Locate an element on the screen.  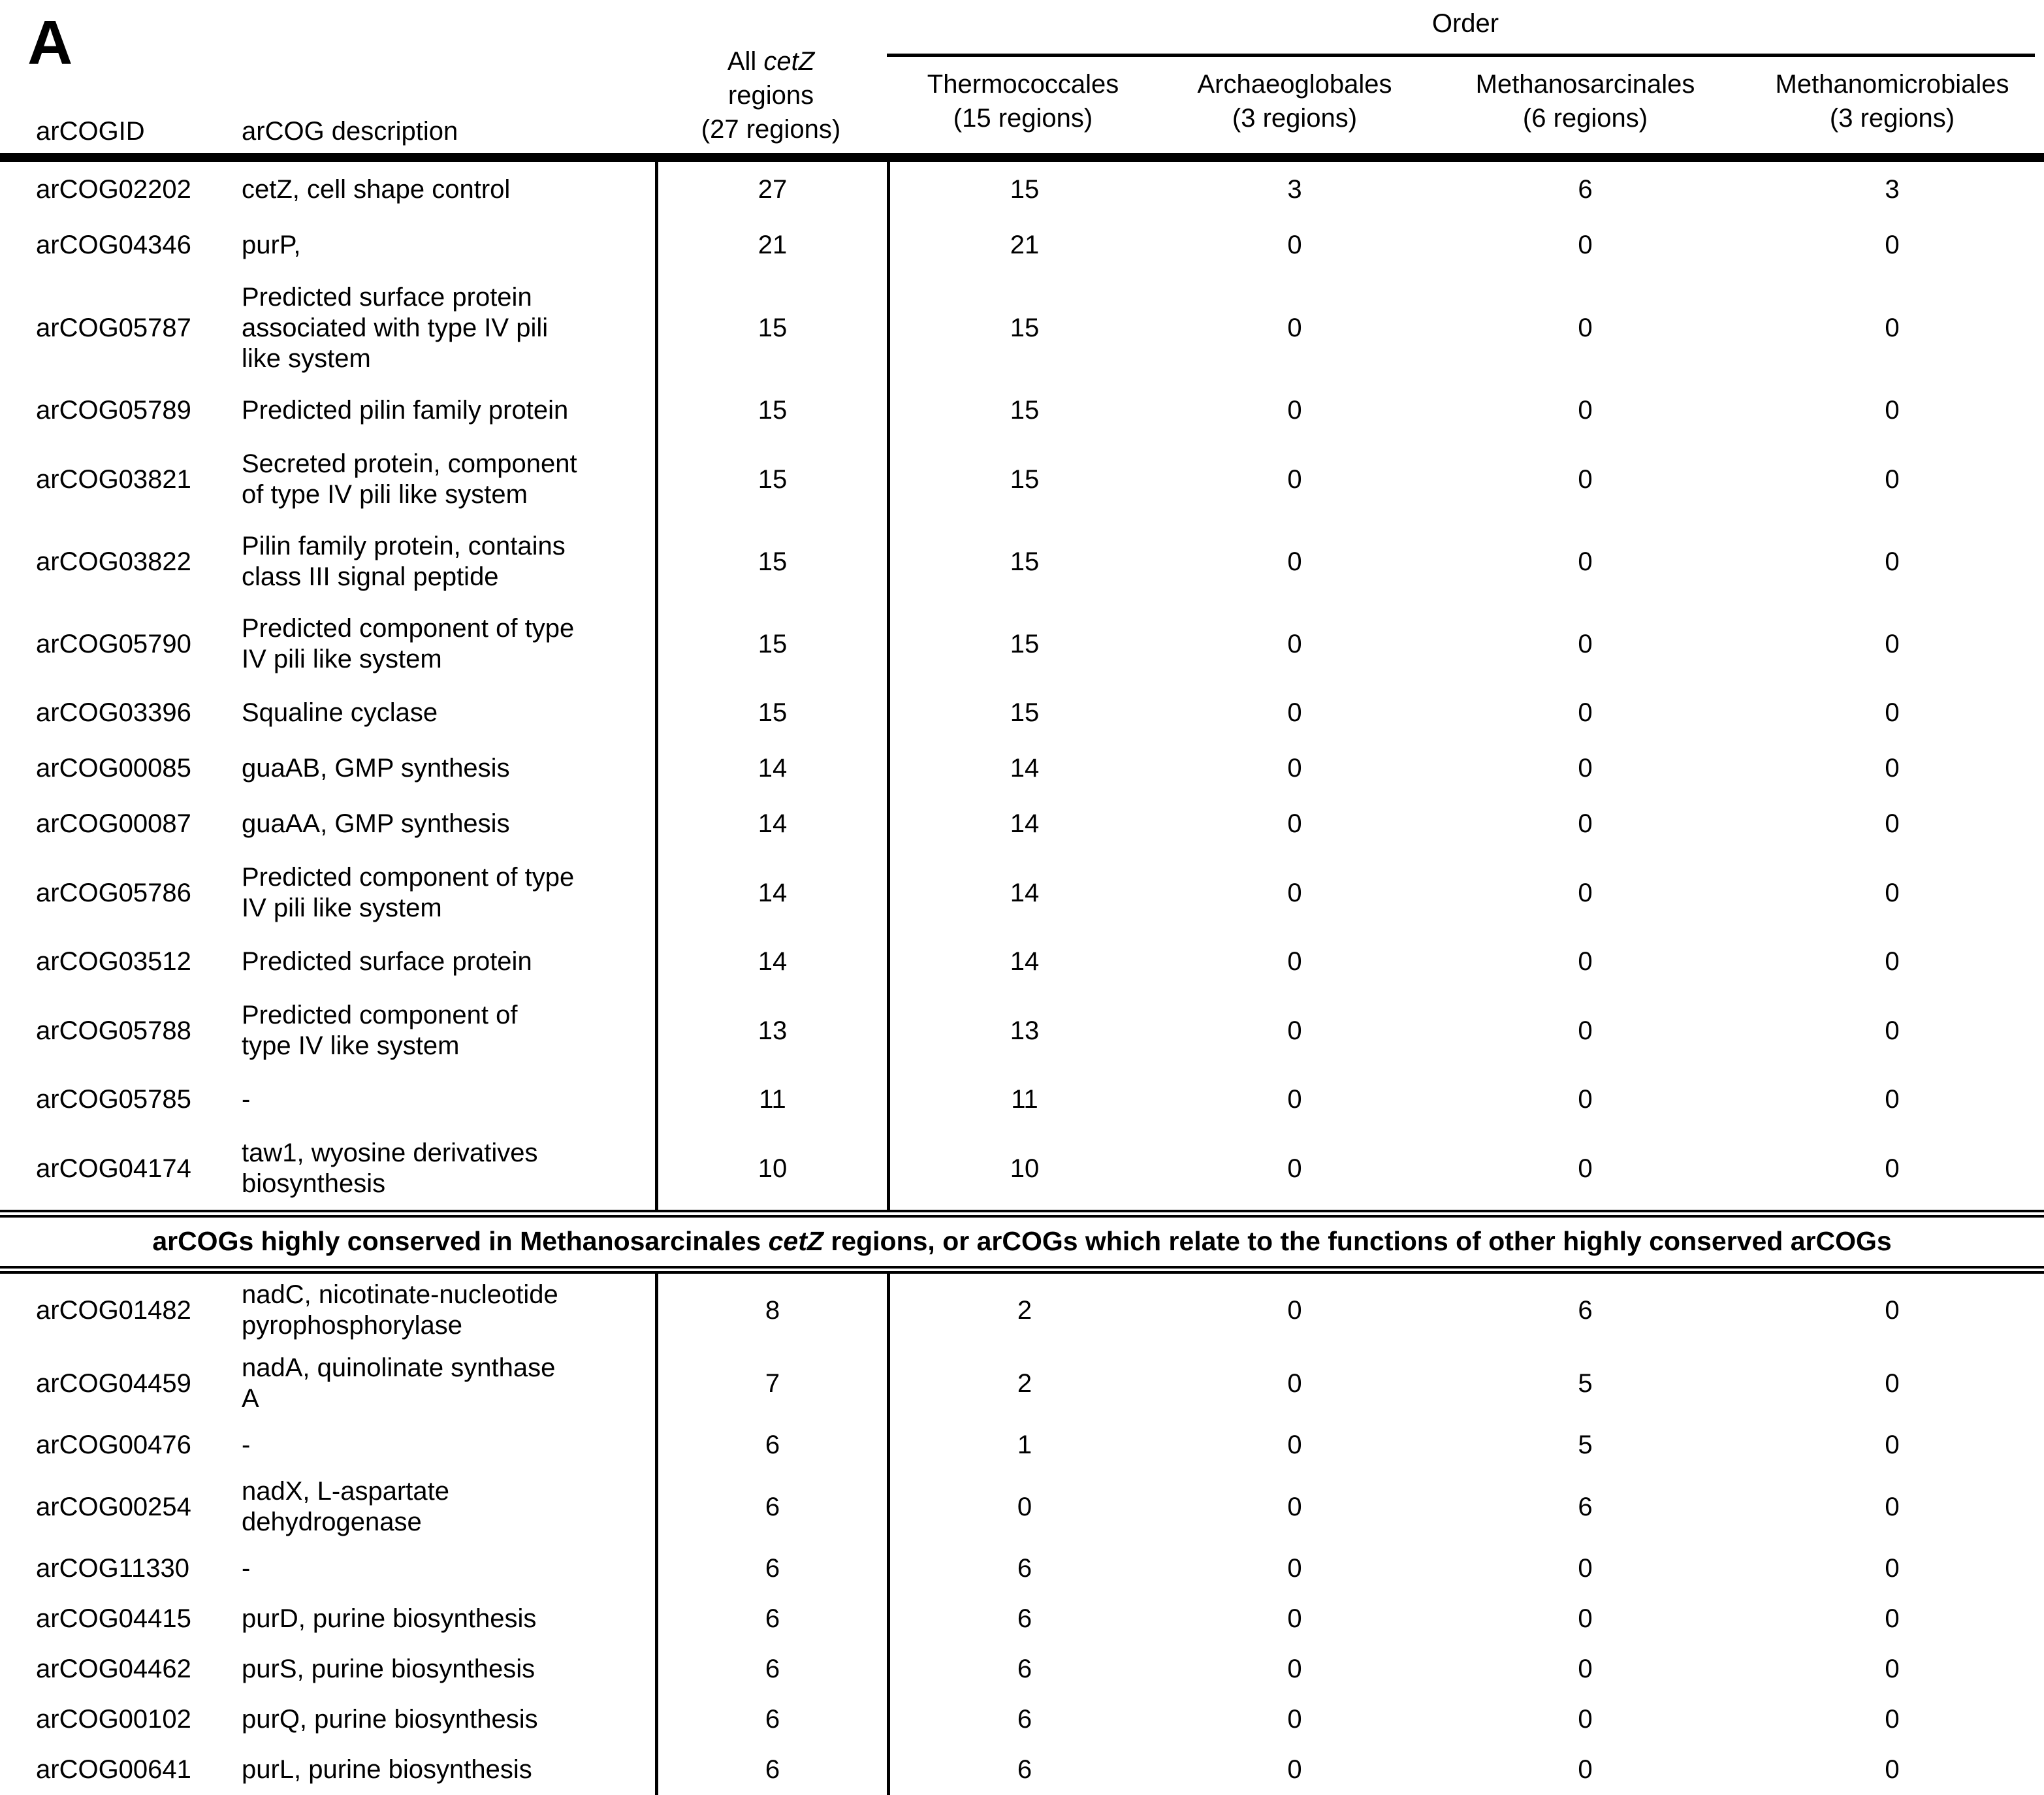
row-id: arCOG05786 is located at coordinates (114, 892).